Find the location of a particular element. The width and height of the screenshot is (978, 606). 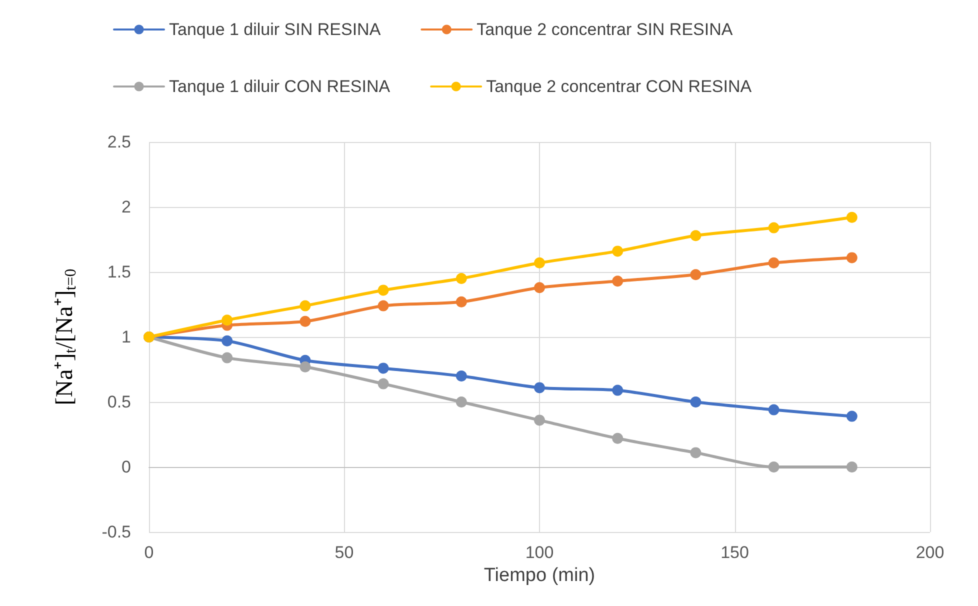

legend-label: Tanque 2 concentrar SIN RESINA is located at coordinates (605, 29).